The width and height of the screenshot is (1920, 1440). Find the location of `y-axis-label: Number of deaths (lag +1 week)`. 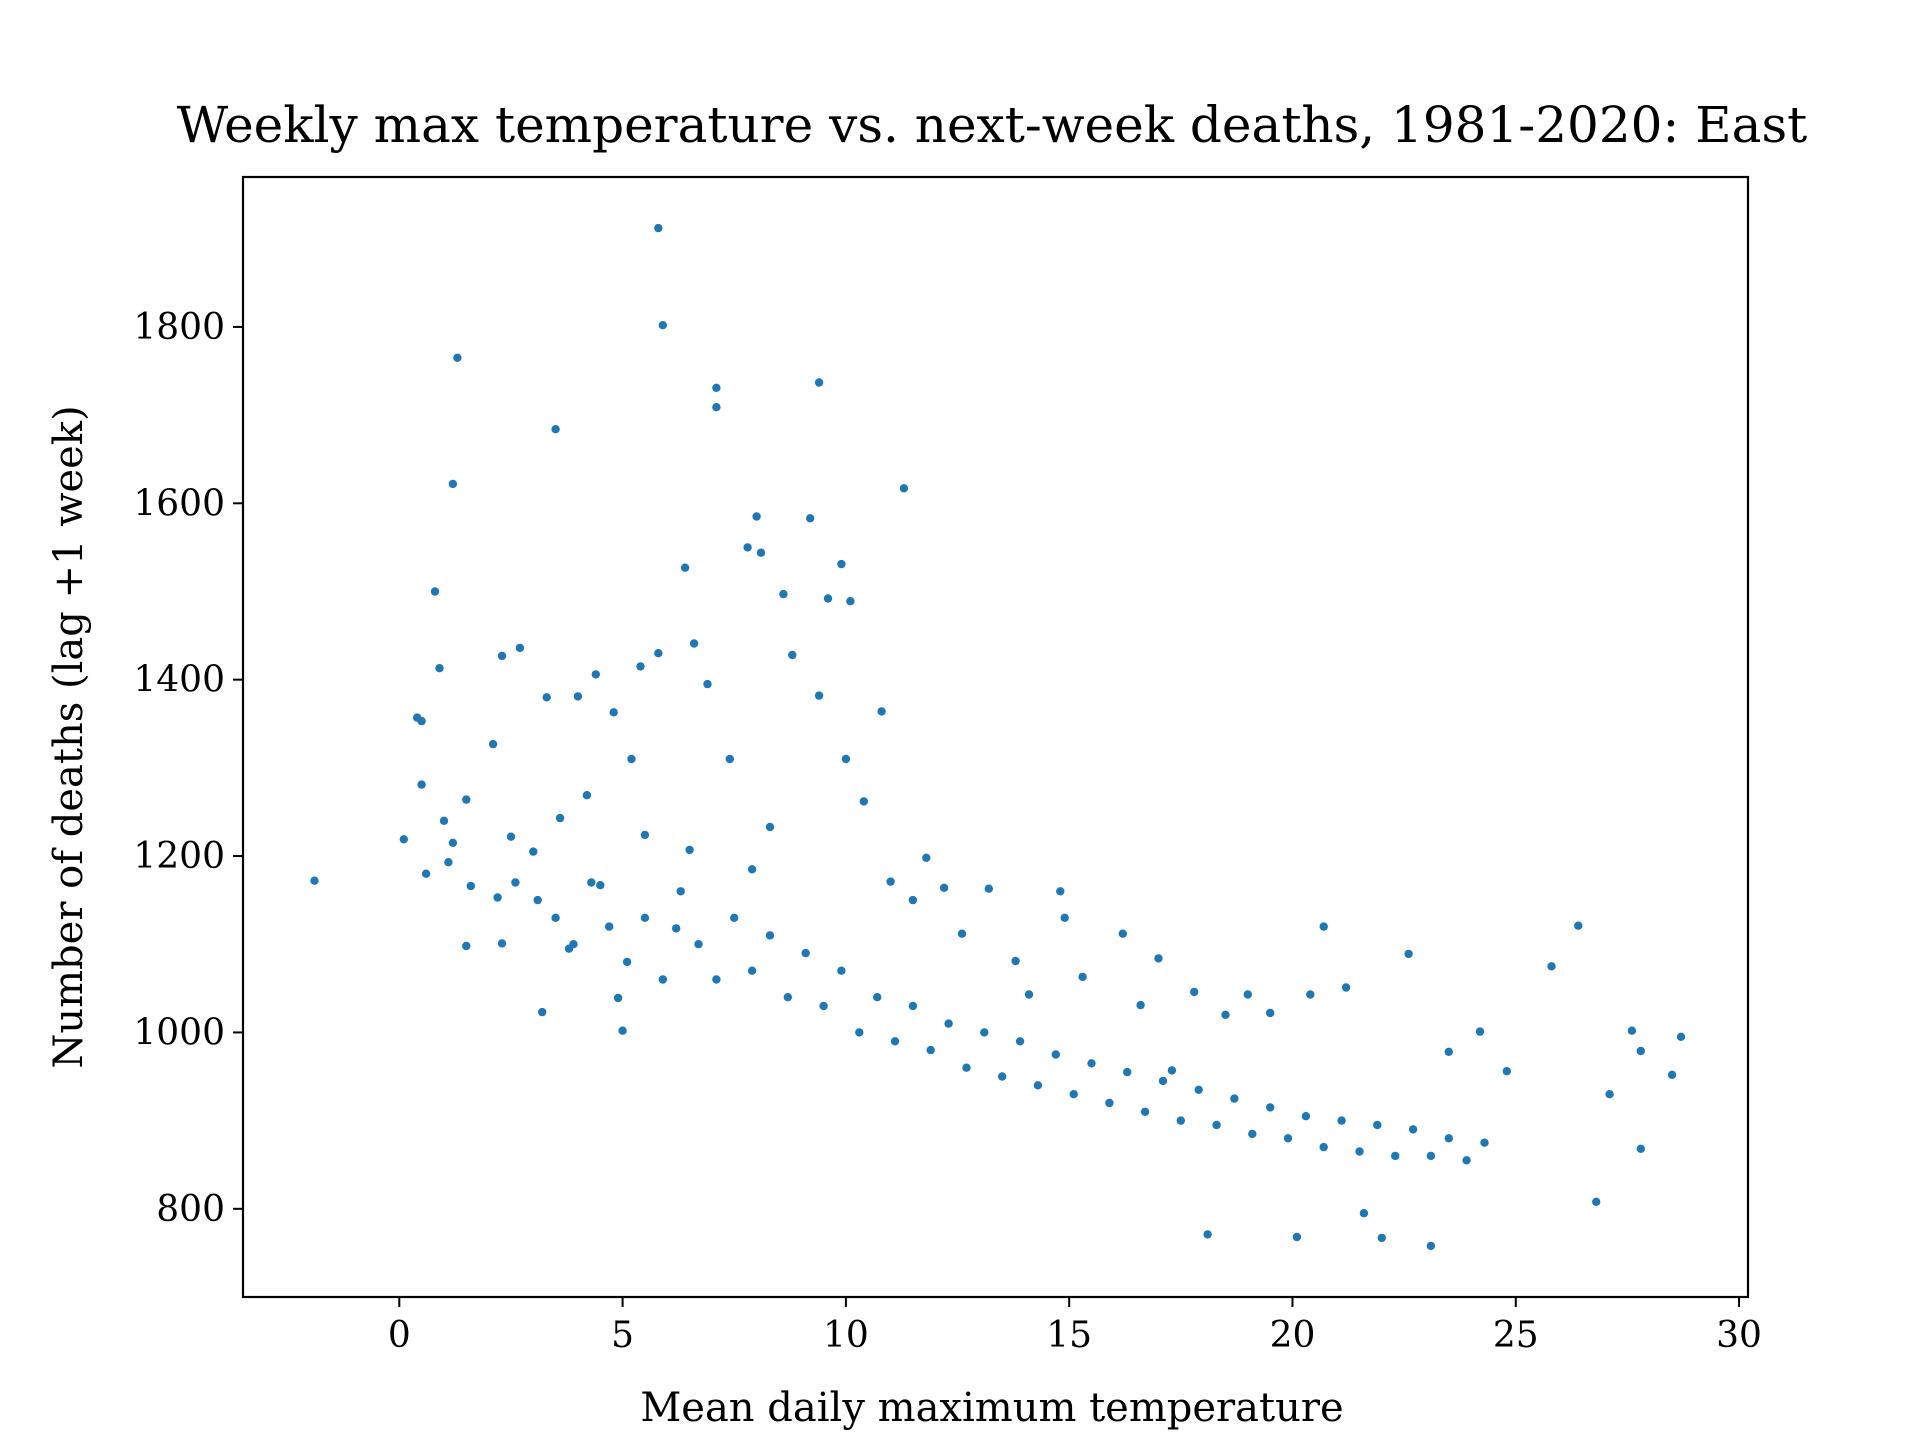

y-axis-label: Number of deaths (lag +1 week) is located at coordinates (69, 736).